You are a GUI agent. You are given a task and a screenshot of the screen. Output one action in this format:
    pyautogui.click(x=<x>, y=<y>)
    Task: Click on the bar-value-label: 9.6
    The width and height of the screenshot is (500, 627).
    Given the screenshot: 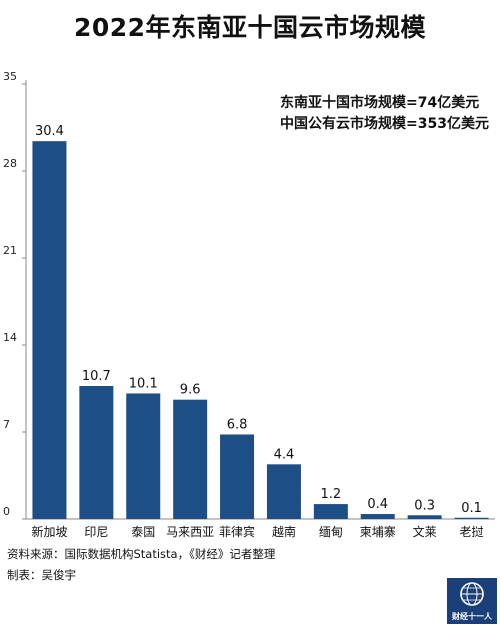 What is the action you would take?
    pyautogui.click(x=190, y=390)
    